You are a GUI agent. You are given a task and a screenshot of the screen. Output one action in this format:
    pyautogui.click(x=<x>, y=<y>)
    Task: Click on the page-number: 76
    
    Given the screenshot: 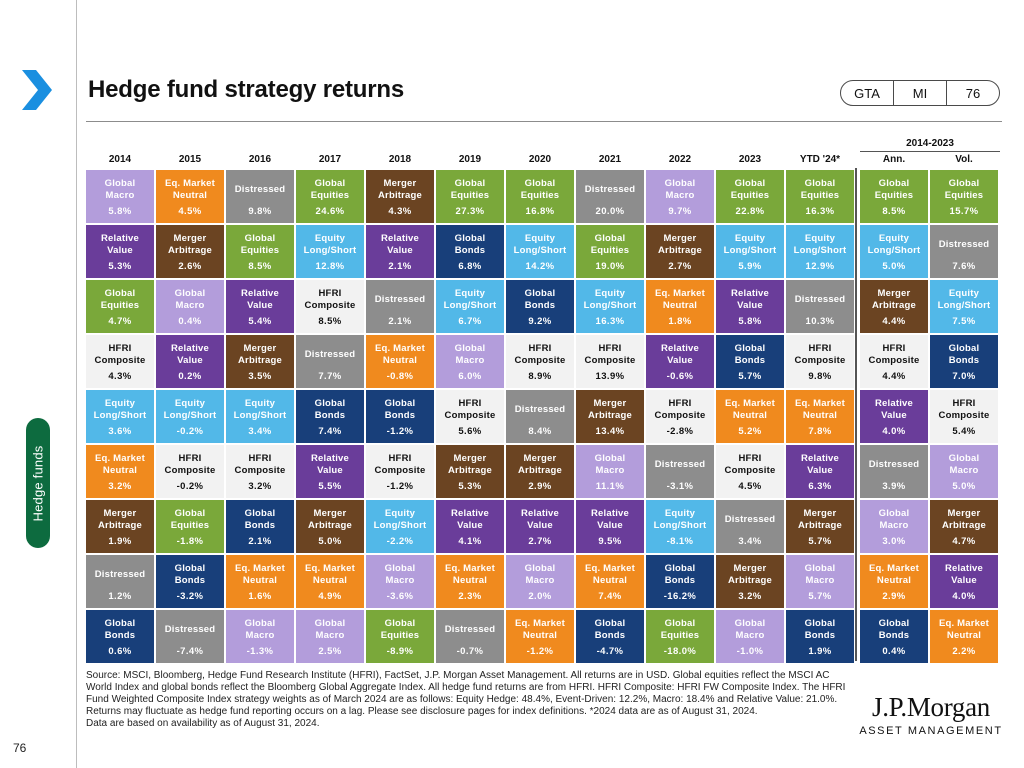 What is the action you would take?
    pyautogui.click(x=20, y=748)
    